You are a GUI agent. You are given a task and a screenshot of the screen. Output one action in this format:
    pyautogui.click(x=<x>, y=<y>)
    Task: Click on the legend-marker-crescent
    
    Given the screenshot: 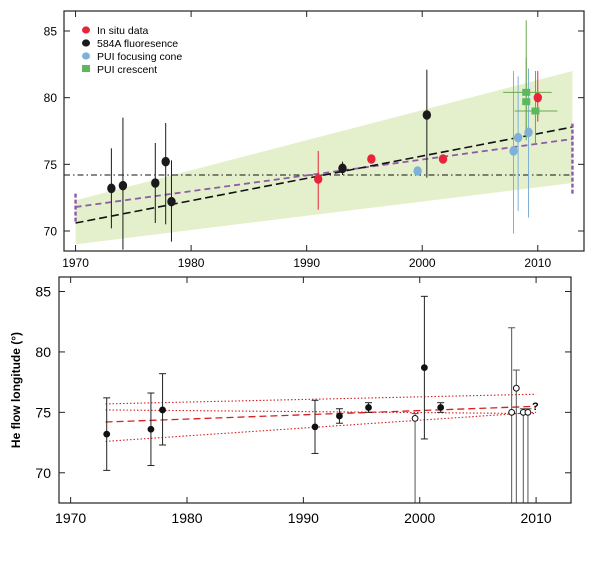 What is the action you would take?
    pyautogui.click(x=86, y=68)
    